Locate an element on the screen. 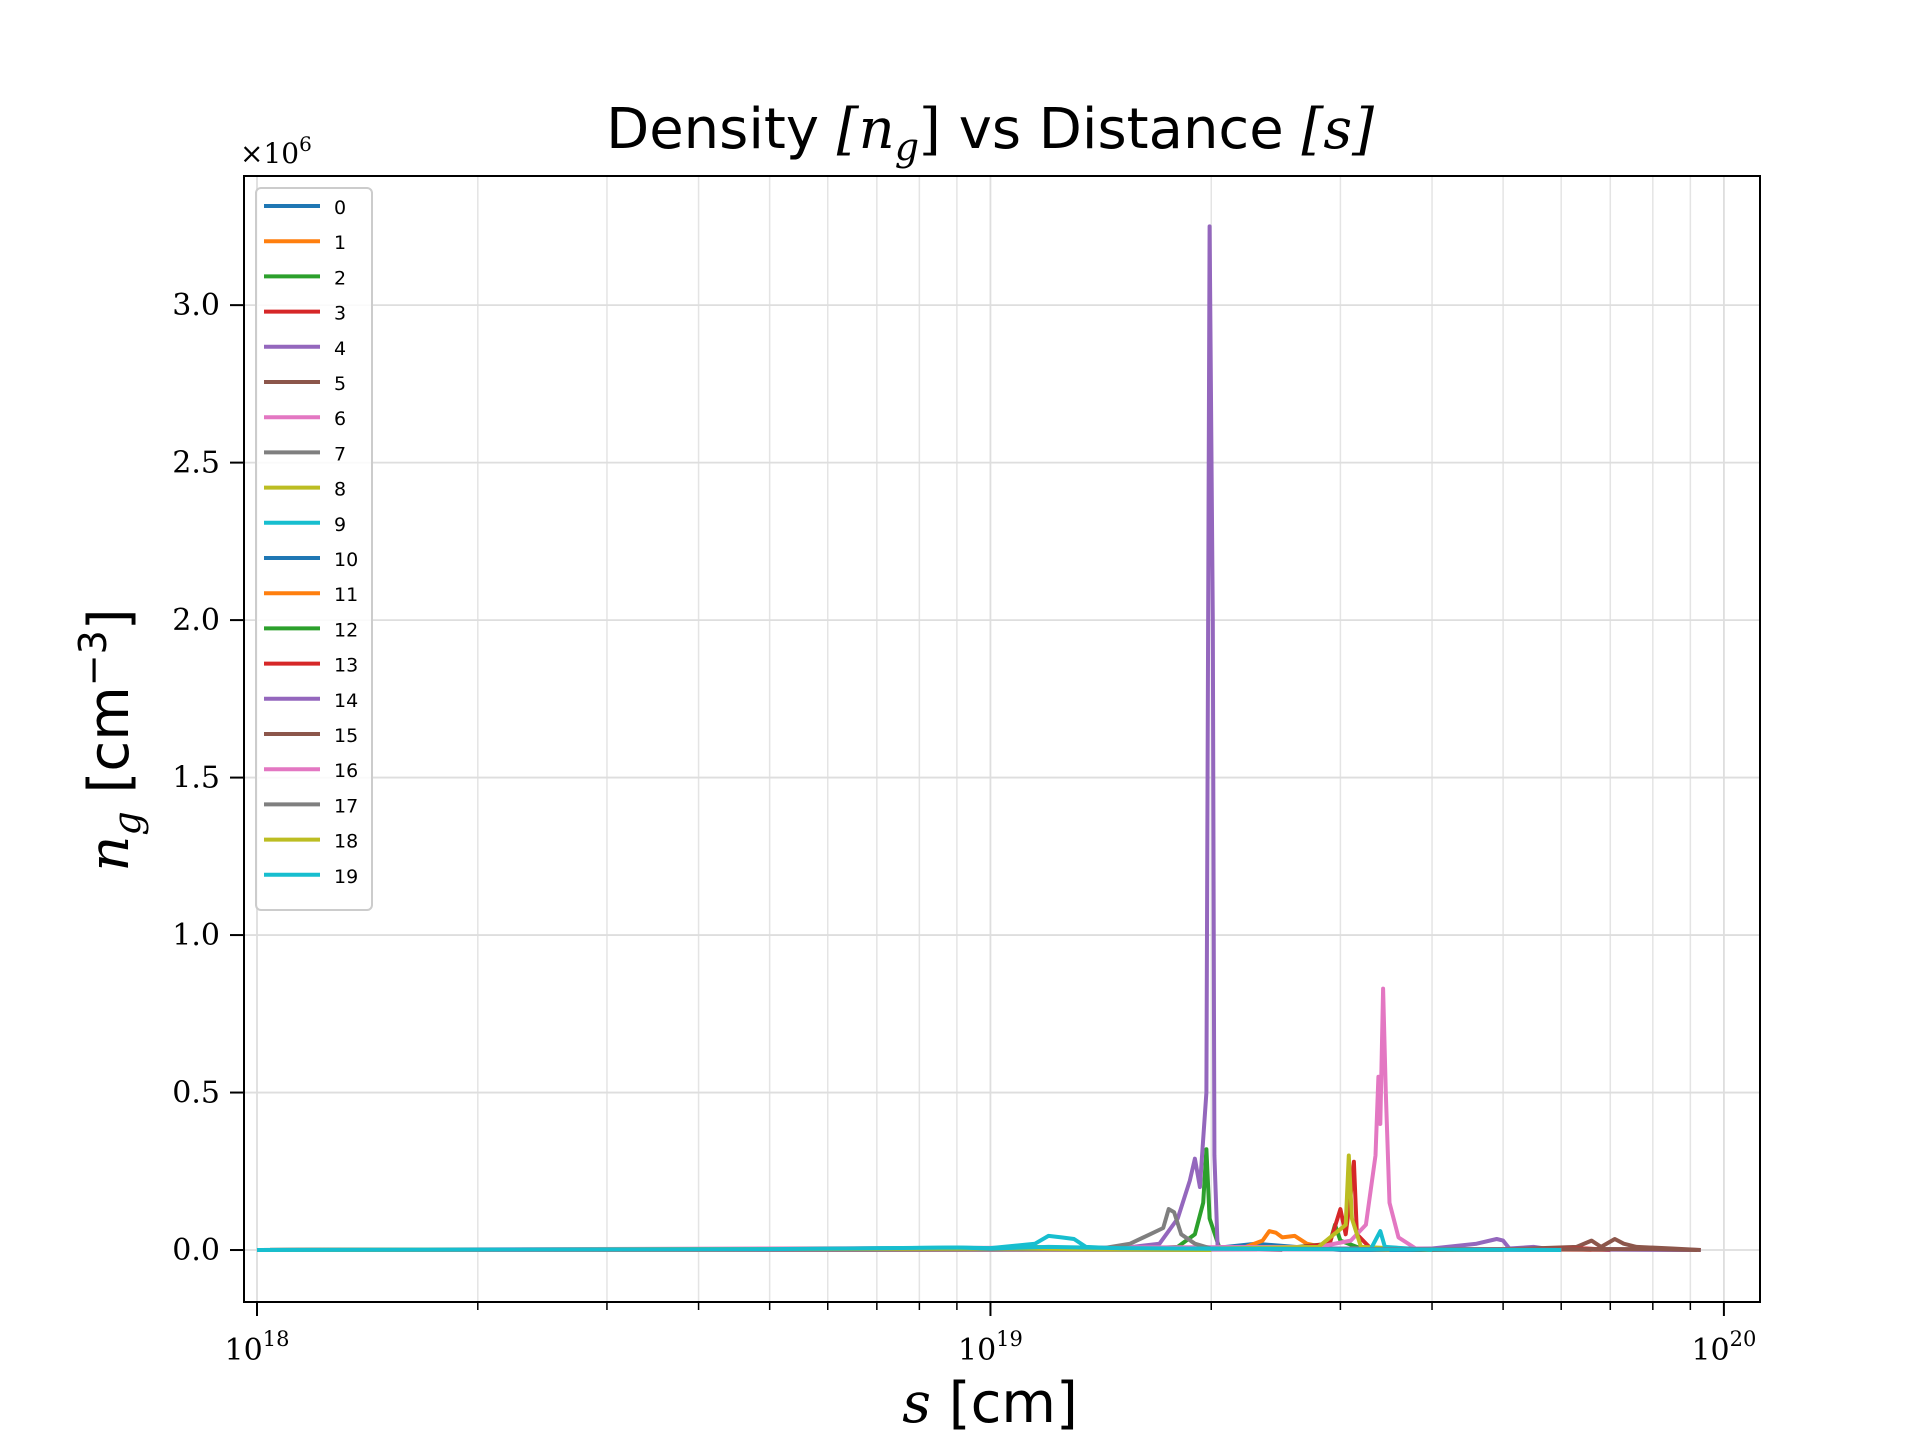  y-tick-label: 2.5 is located at coordinates (196, 463).